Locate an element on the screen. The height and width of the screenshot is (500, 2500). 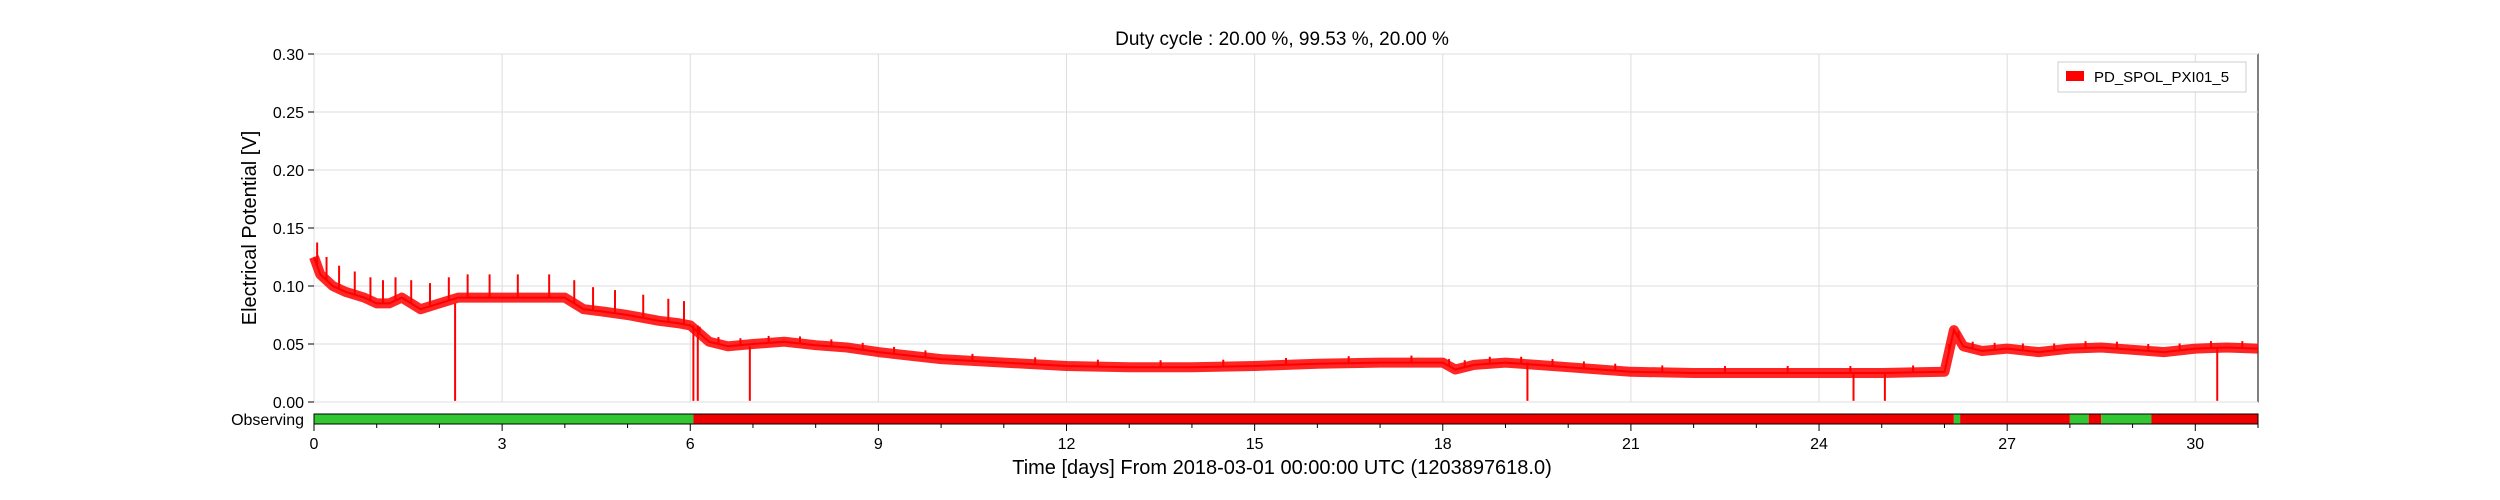
x-tick-label: 27 is located at coordinates (2007, 444).